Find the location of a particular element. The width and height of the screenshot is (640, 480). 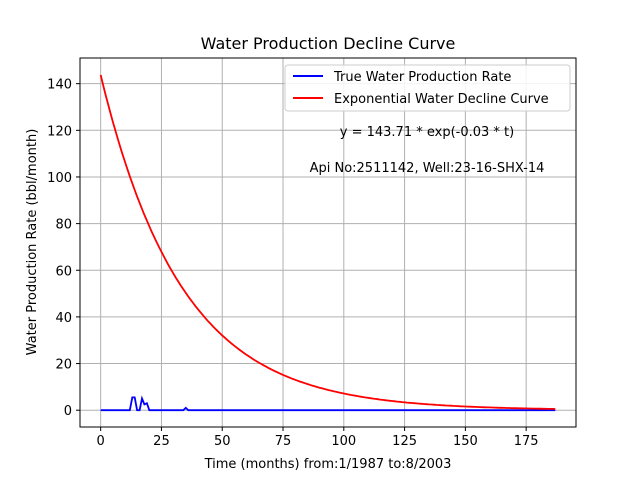

x-axis-label: Time (months) from:1/1987 to:8/2003 is located at coordinates (328, 464).